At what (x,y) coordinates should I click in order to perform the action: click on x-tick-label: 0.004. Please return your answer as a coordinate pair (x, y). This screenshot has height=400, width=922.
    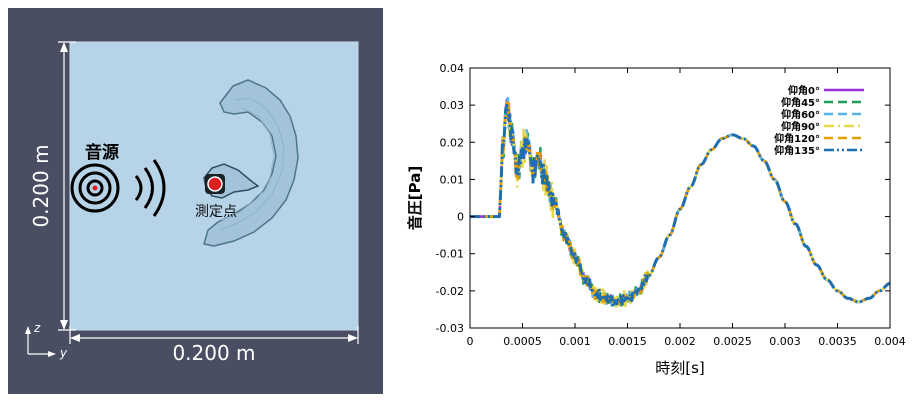
    Looking at the image, I should click on (890, 341).